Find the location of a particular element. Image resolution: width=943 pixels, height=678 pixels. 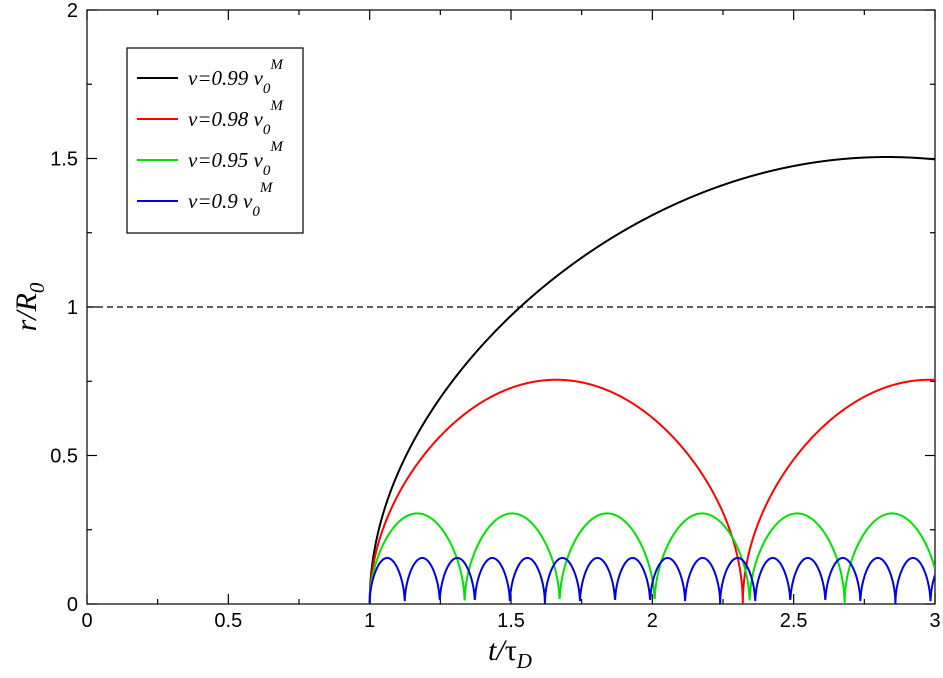

x-tick-label: 2 is located at coordinates (652, 621).